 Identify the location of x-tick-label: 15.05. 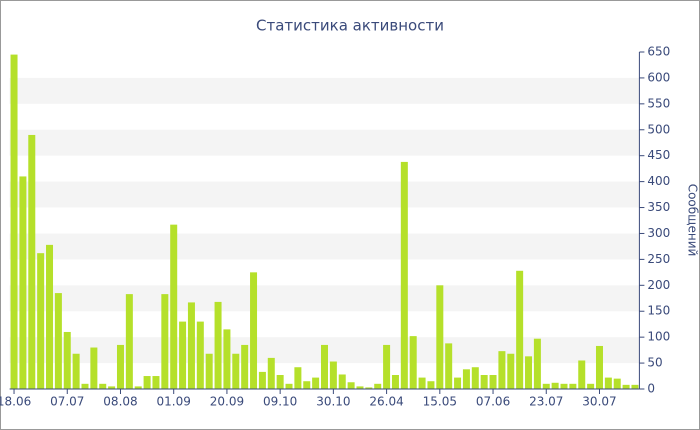
(440, 402).